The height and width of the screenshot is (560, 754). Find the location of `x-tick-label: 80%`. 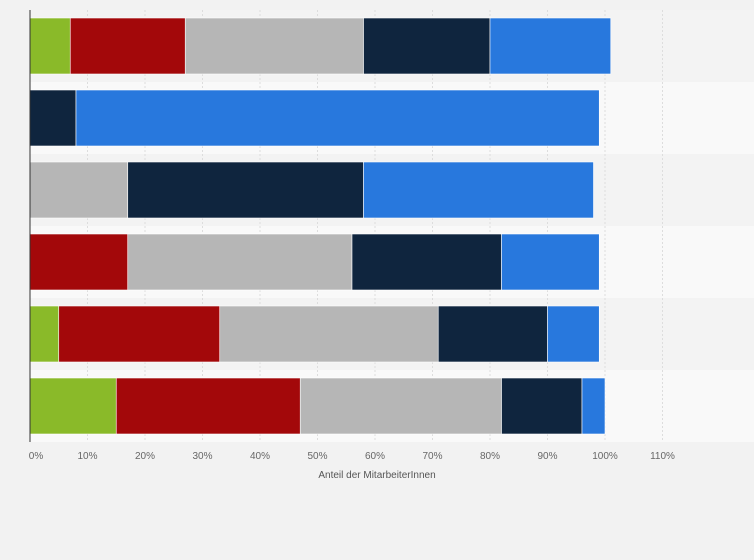

x-tick-label: 80% is located at coordinates (490, 456).